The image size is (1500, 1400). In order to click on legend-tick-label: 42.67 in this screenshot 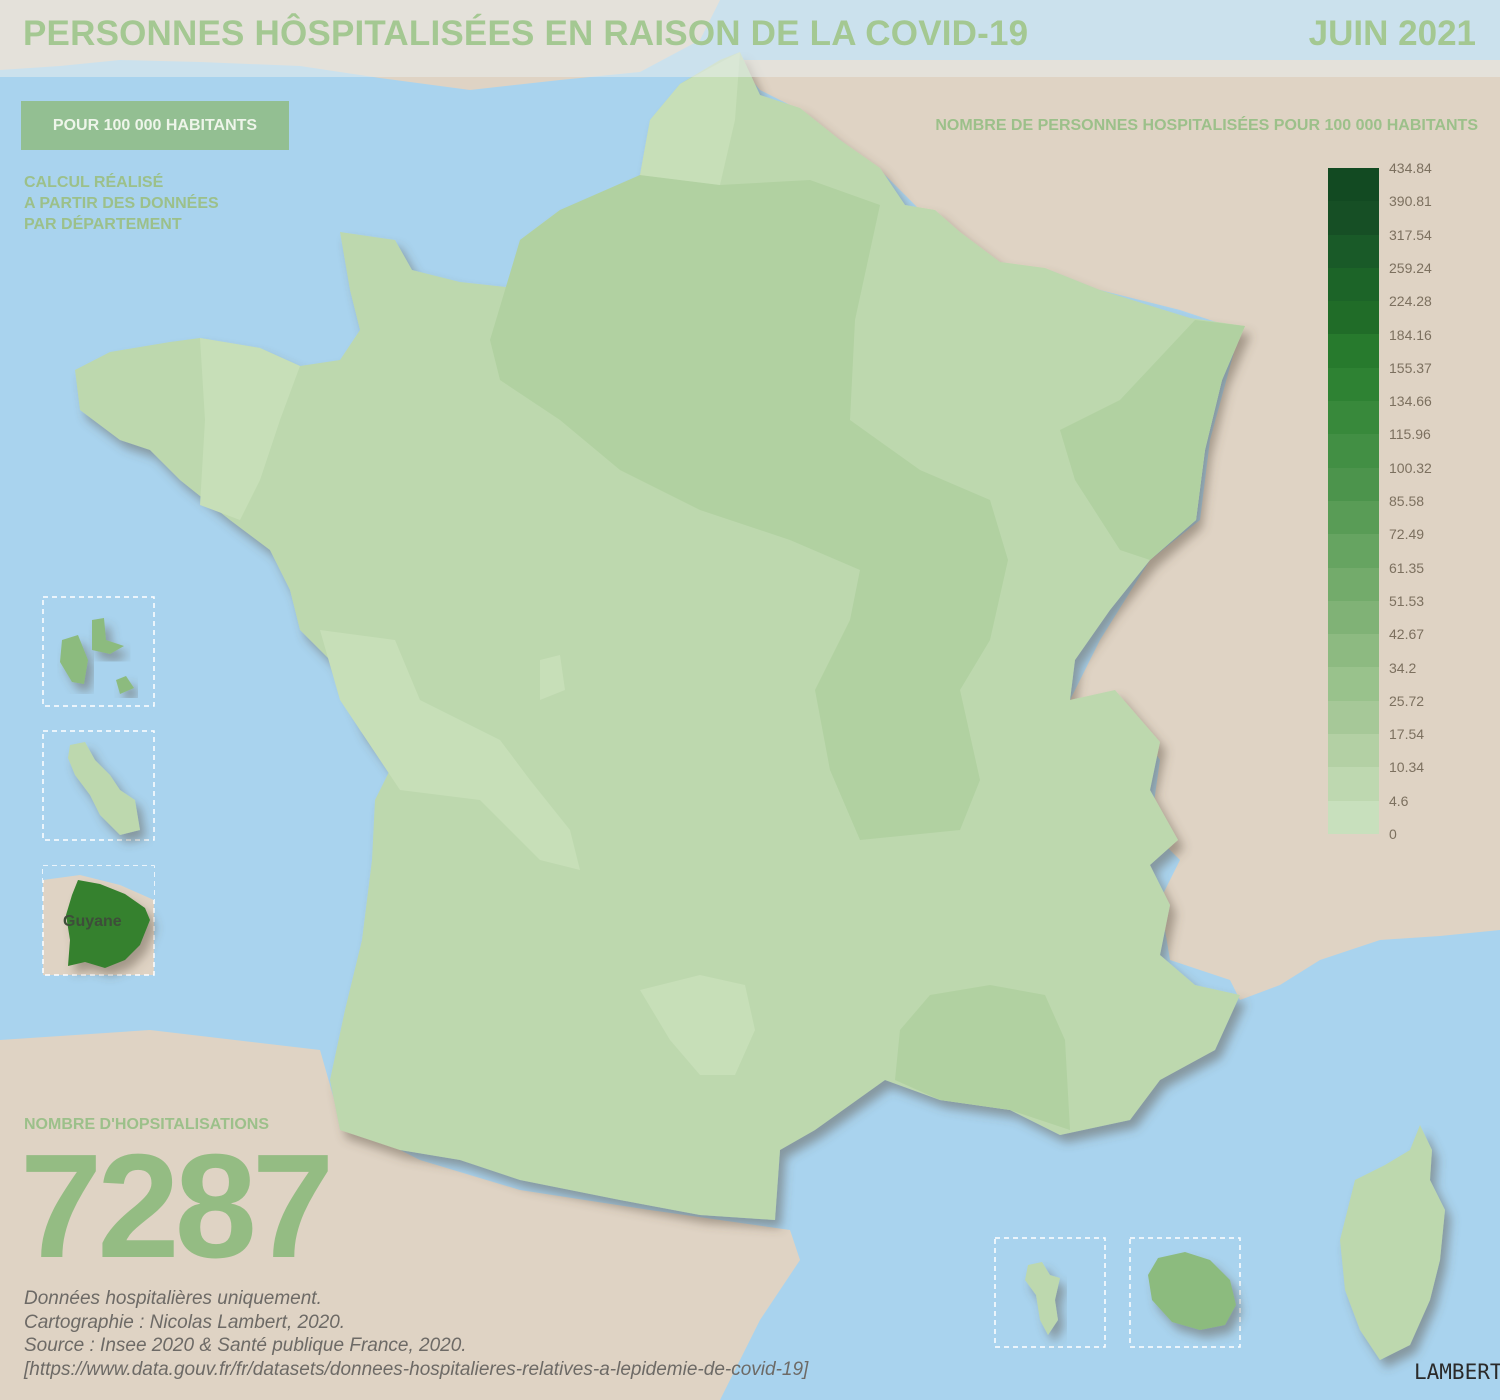, I will do `click(1407, 634)`.